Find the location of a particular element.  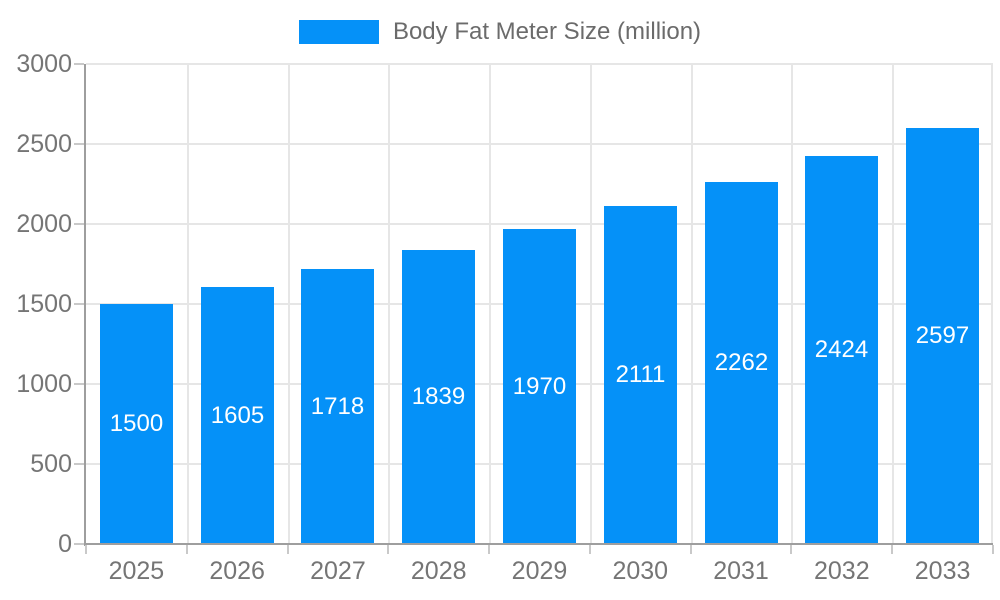

x-axis-tick-label: 2029 is located at coordinates (539, 571).